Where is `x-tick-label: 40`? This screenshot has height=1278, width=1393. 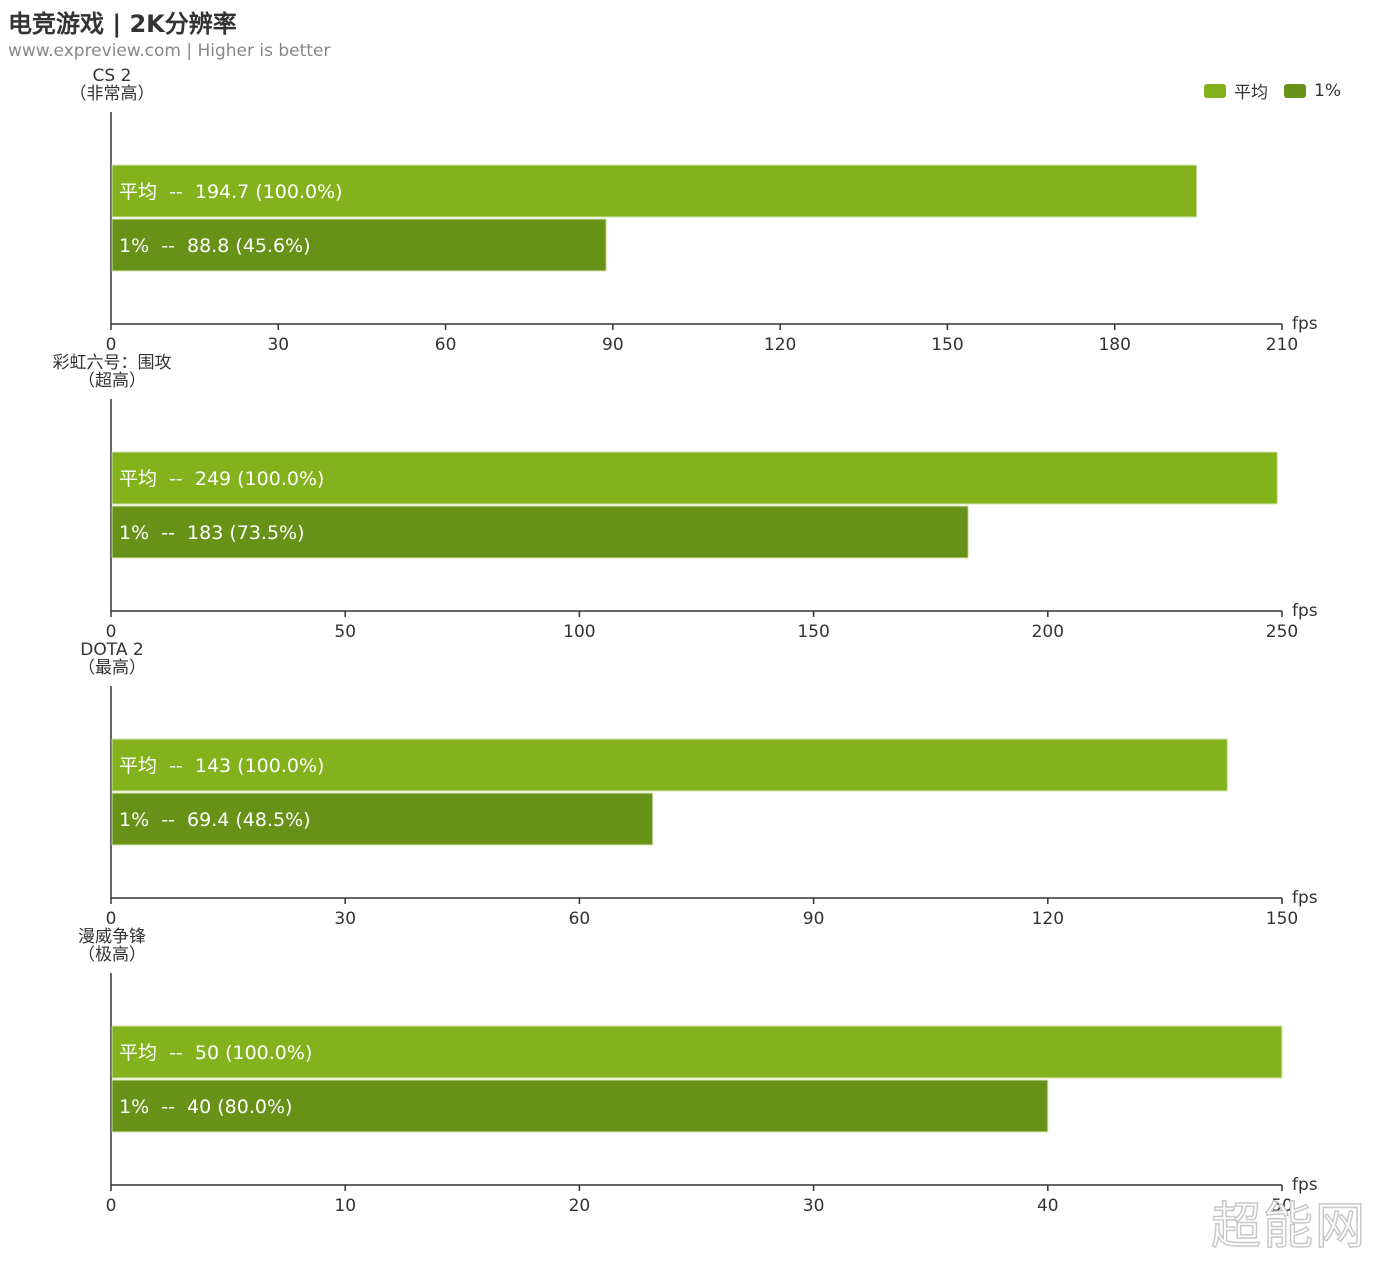
x-tick-label: 40 is located at coordinates (1048, 1206).